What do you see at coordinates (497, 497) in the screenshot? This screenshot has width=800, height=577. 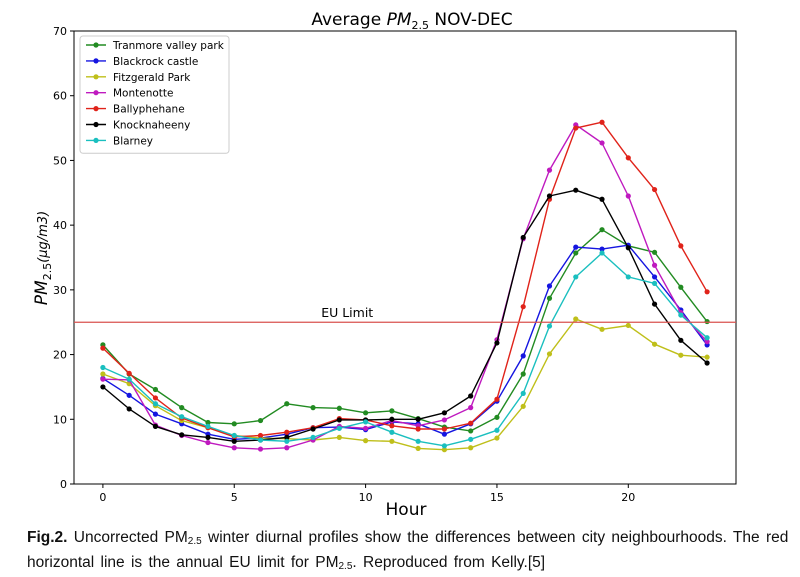 I see `x-tick-label: 15` at bounding box center [497, 497].